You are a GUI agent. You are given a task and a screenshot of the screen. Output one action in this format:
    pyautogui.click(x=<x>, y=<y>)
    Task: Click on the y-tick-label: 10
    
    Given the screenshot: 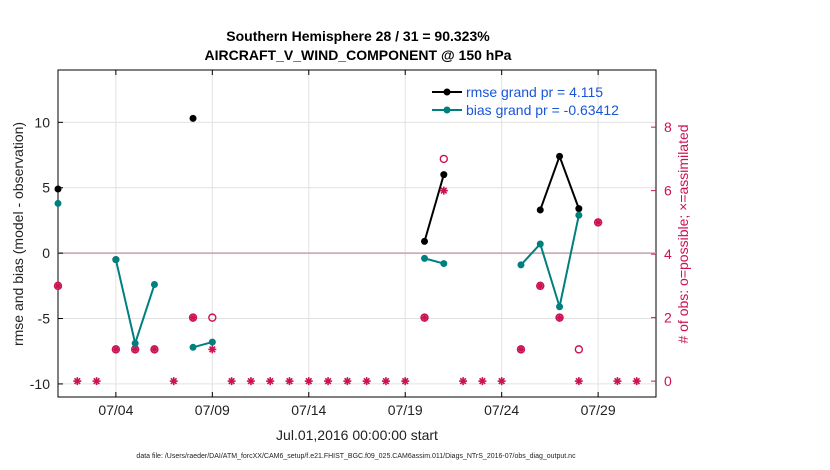 What is the action you would take?
    pyautogui.click(x=42, y=122)
    